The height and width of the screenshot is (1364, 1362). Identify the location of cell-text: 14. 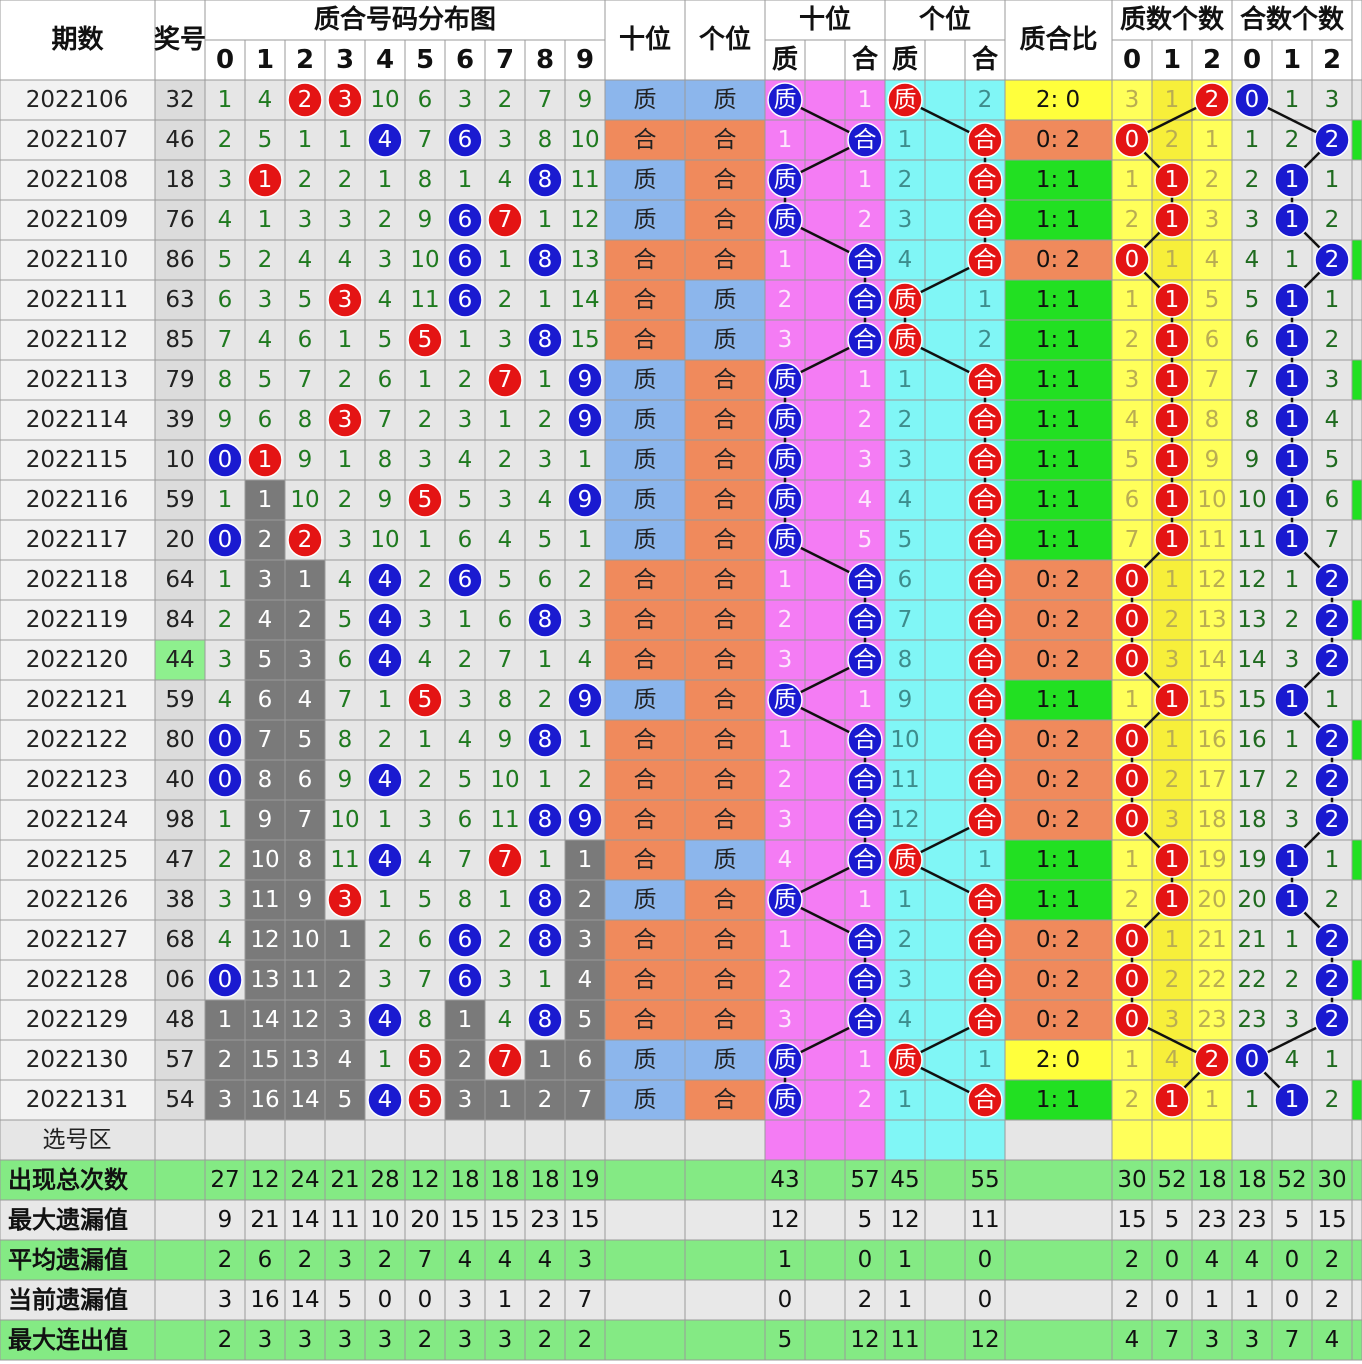
(584, 300).